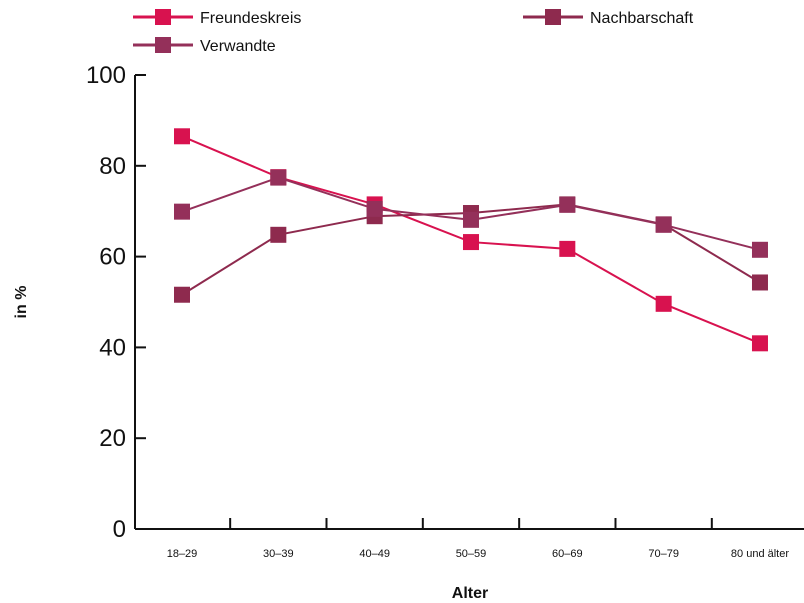  Describe the element at coordinates (106, 75) in the screenshot. I see `y-tick-label: 100` at that location.